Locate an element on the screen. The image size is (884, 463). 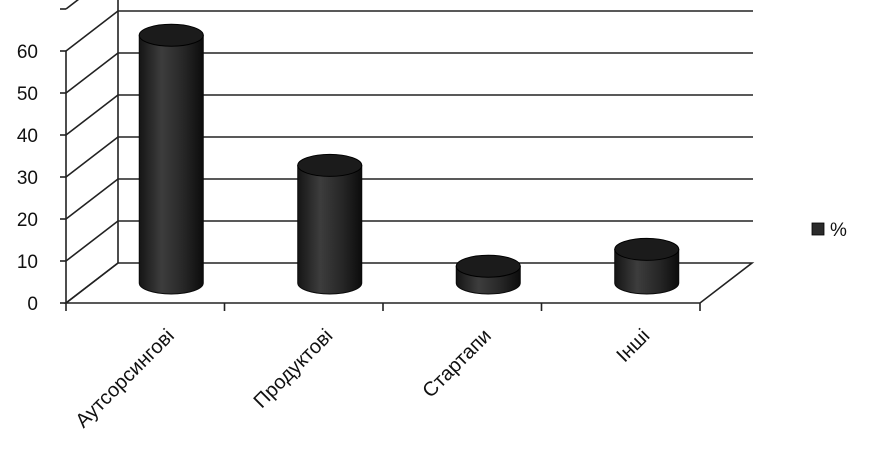
x-tick-label: Аутсорсингові is located at coordinates (124, 378).